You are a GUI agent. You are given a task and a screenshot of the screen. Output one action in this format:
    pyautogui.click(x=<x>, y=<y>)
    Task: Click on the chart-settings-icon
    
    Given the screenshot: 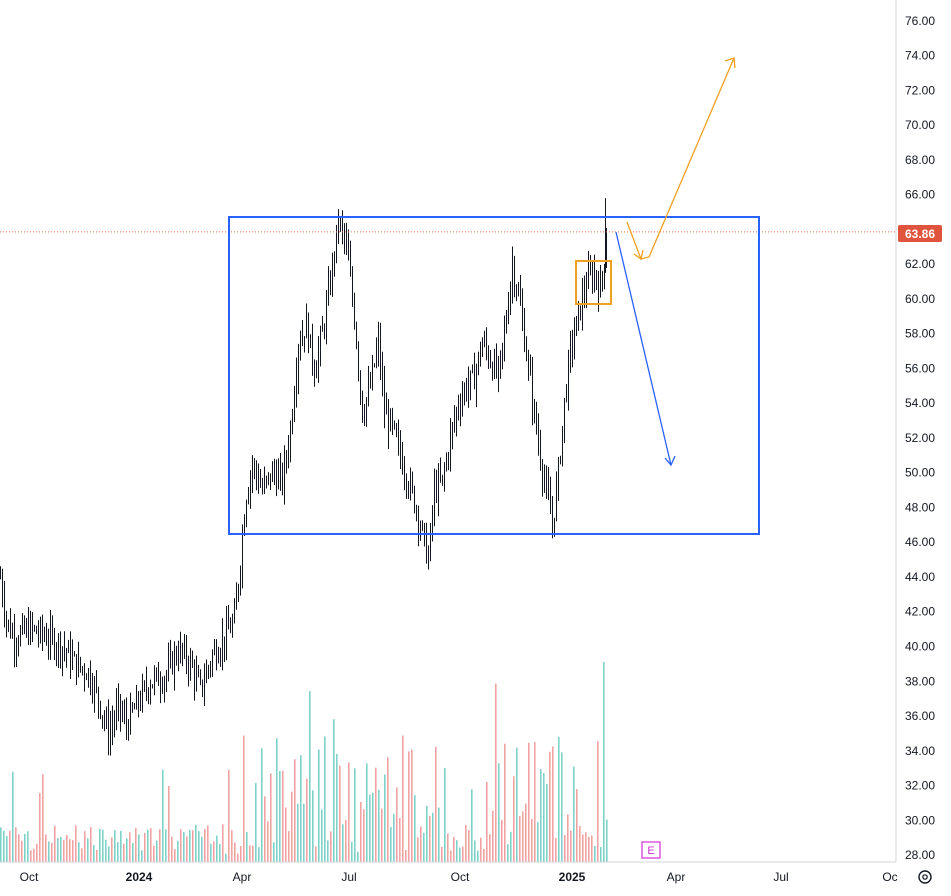 What is the action you would take?
    pyautogui.click(x=925, y=877)
    